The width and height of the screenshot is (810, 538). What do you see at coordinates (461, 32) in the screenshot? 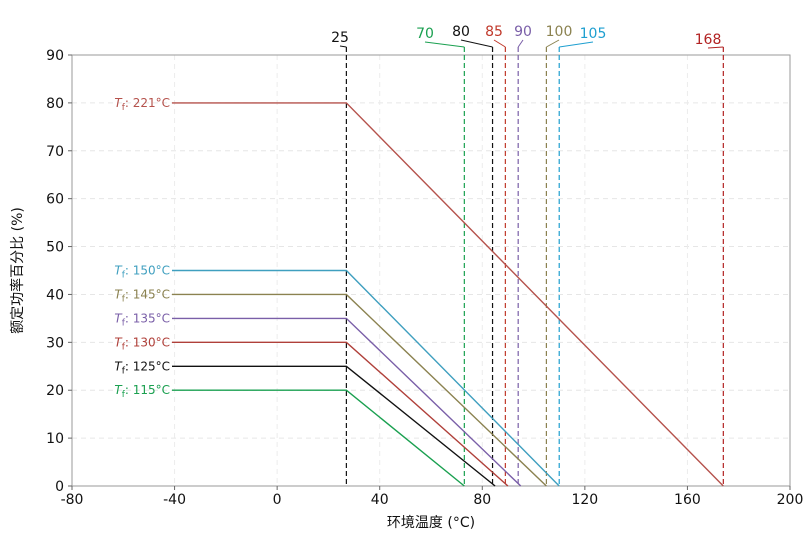
I see `vline-label-80: 80` at bounding box center [461, 32].